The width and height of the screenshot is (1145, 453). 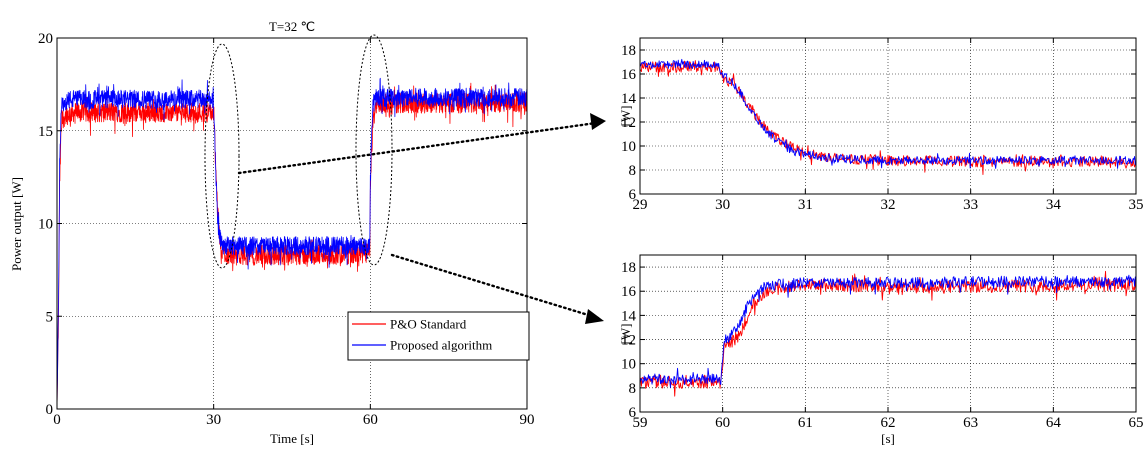 I want to click on zoom-arrow-top, so click(x=421, y=147).